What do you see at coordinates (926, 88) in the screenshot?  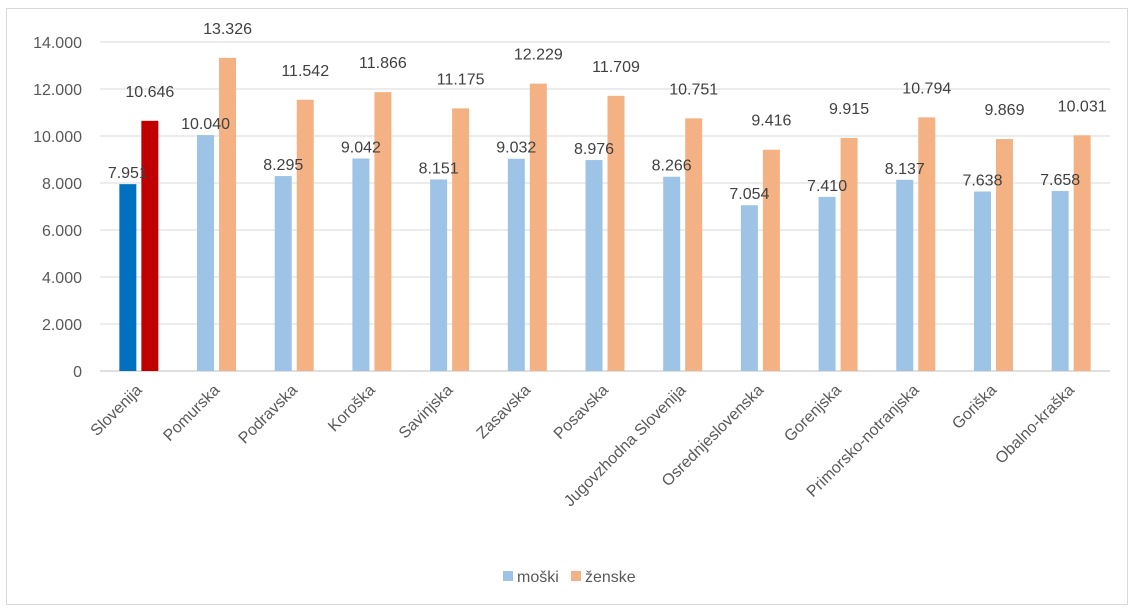 I see `data-label: 10.794` at bounding box center [926, 88].